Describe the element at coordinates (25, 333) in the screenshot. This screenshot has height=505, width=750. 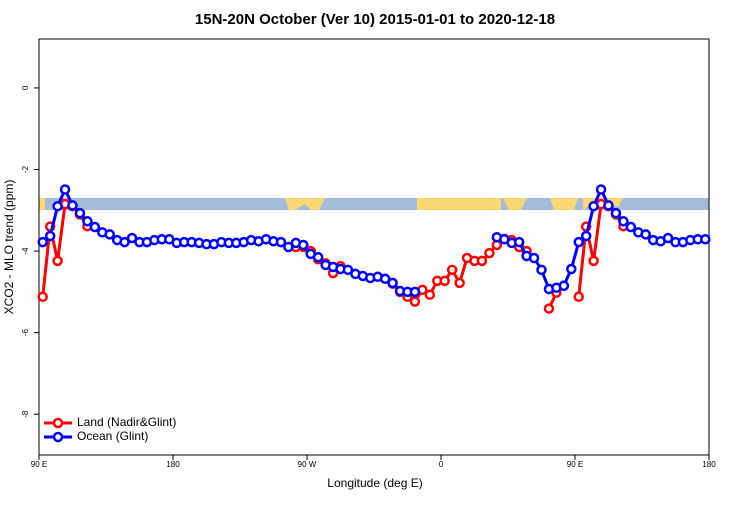
I see `y-tick-label: -6` at that location.